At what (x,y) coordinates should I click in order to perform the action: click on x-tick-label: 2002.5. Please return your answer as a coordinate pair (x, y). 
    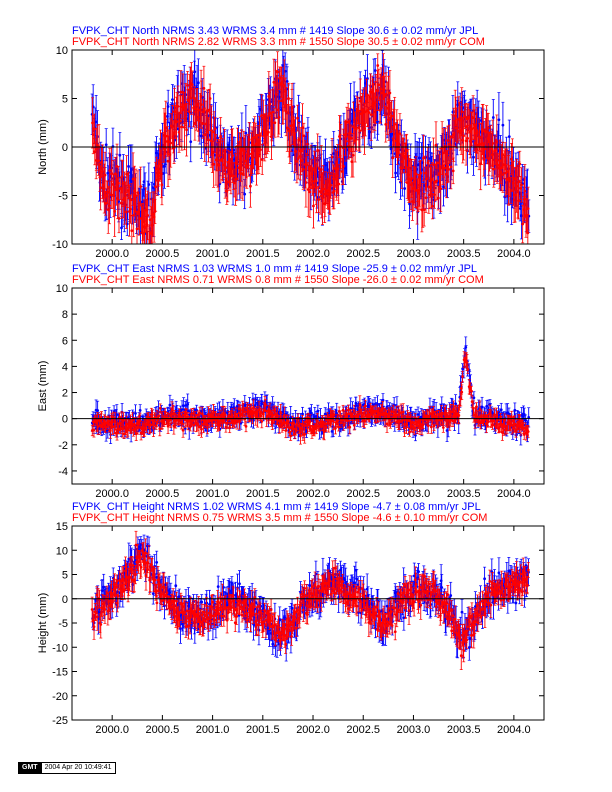
    Looking at the image, I should click on (363, 254).